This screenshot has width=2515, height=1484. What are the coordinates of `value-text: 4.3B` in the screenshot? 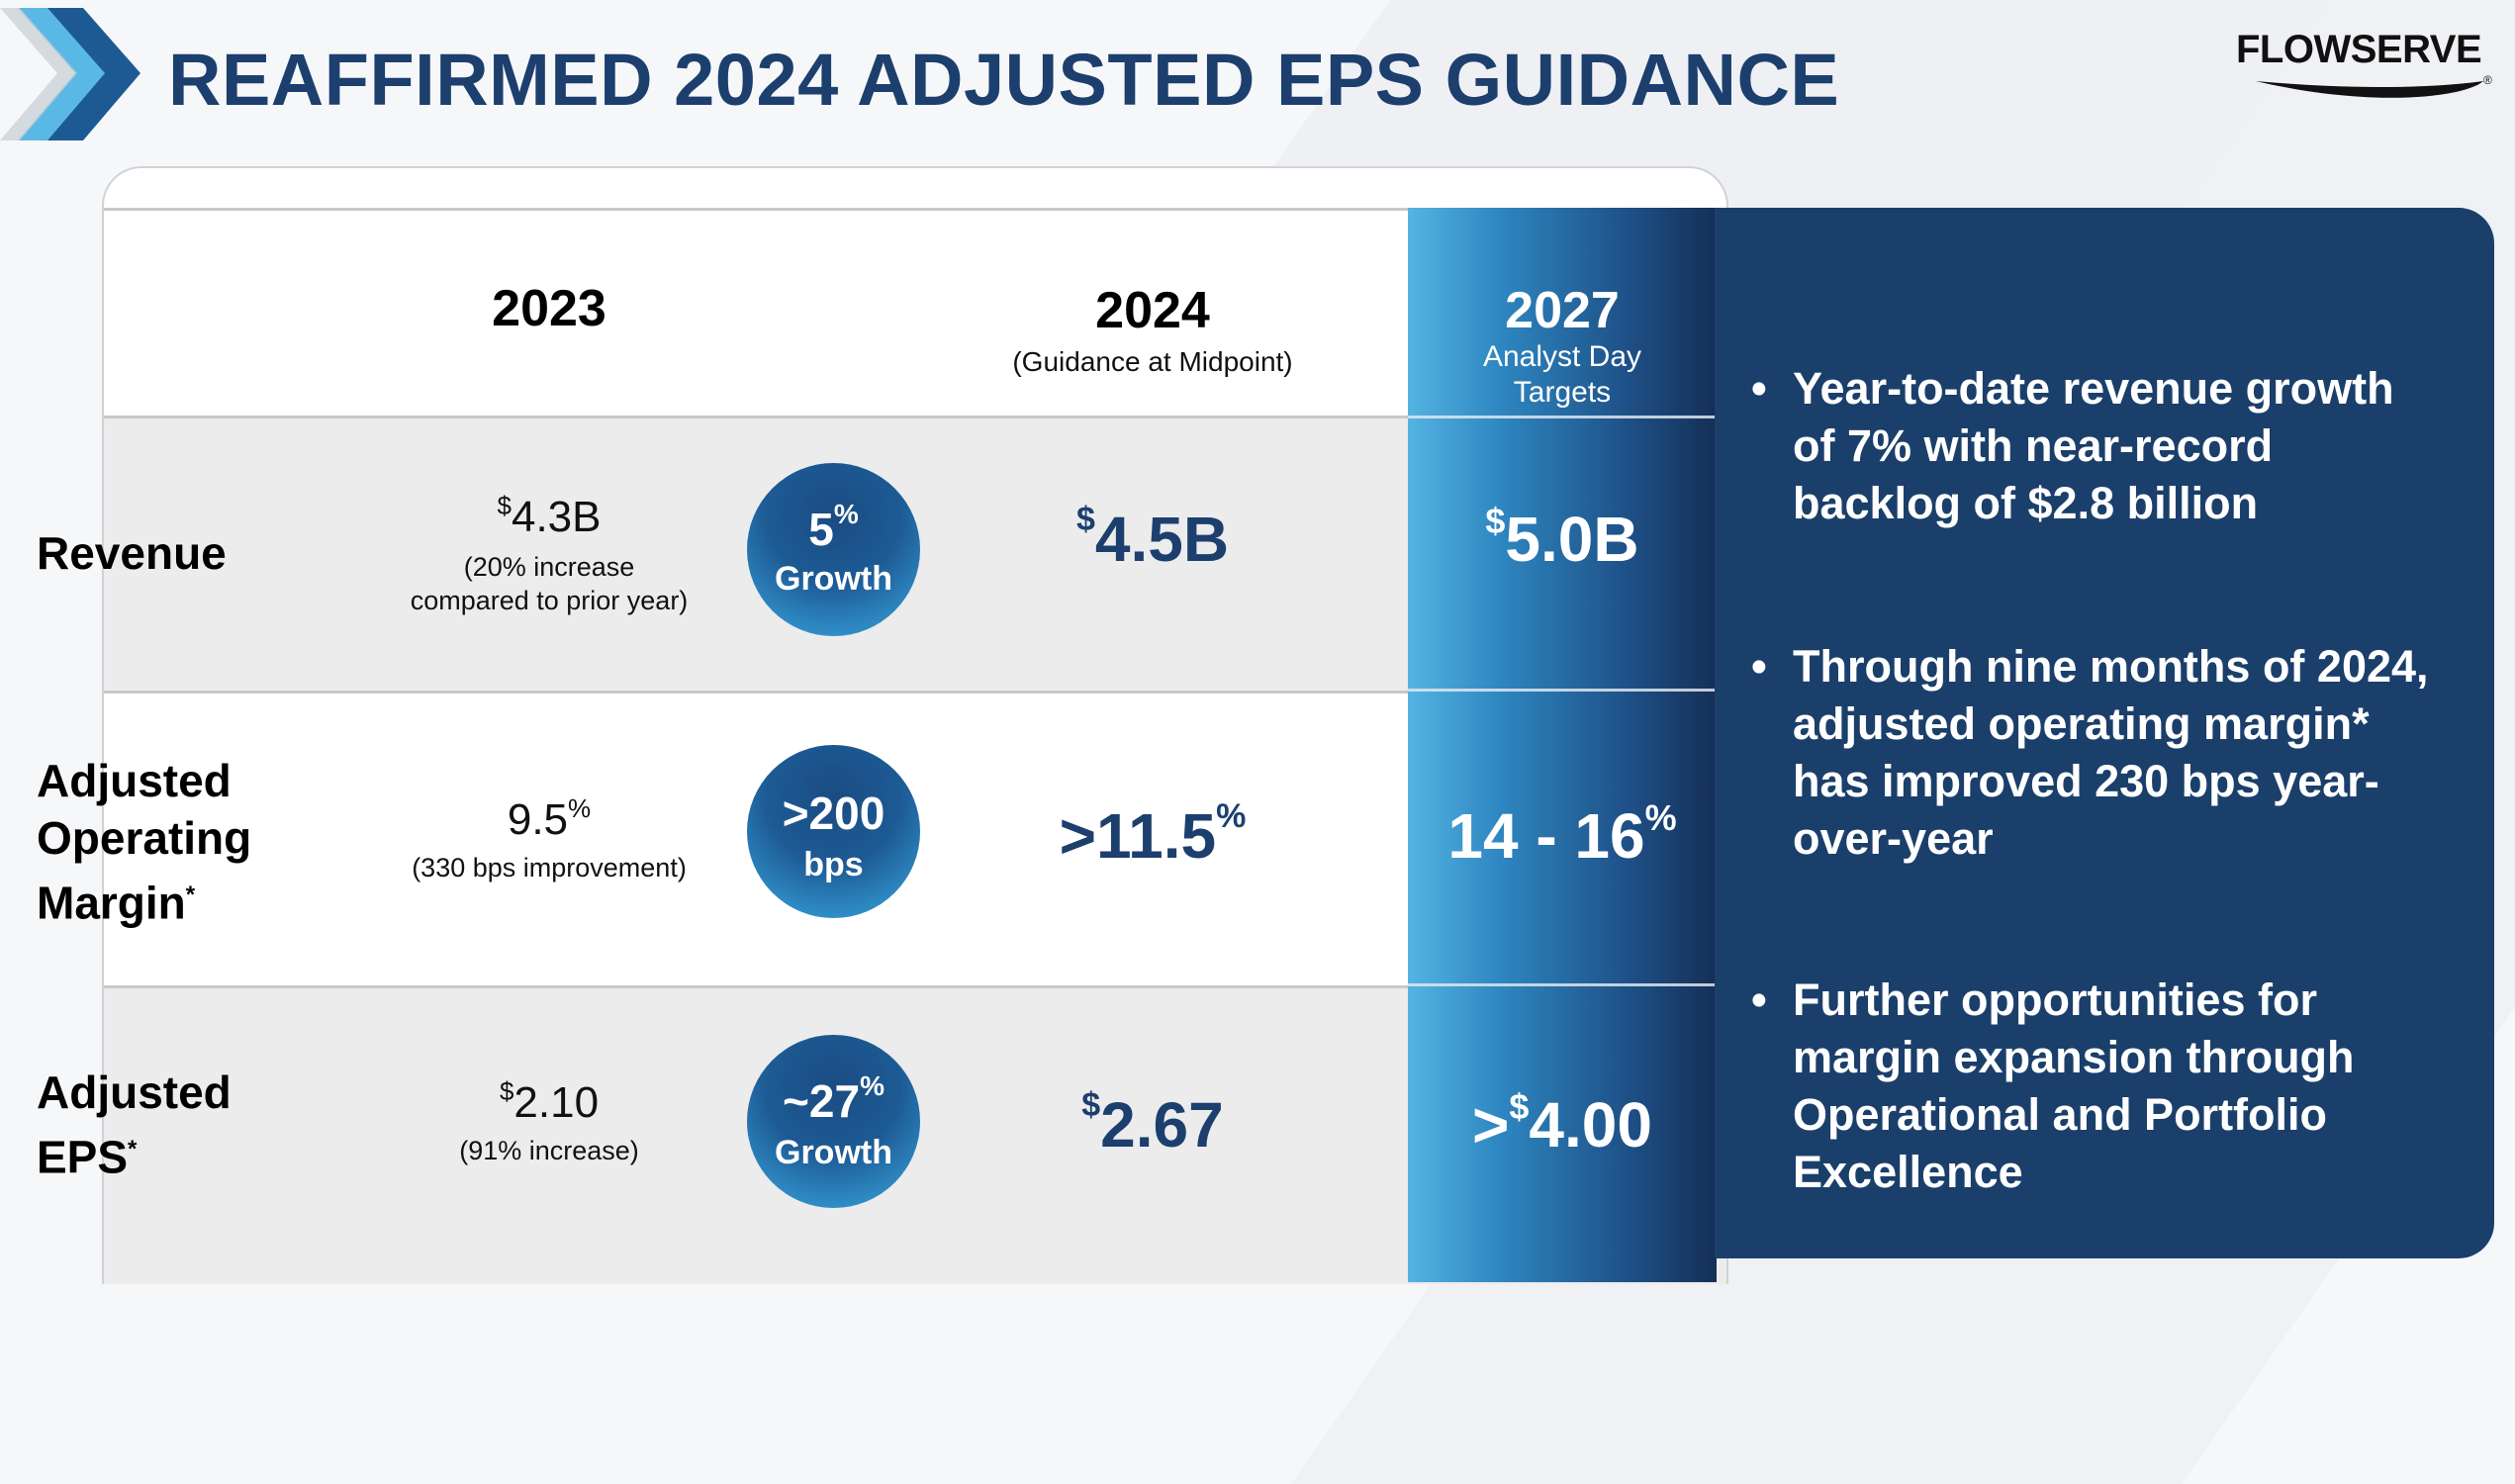 It's located at (557, 517).